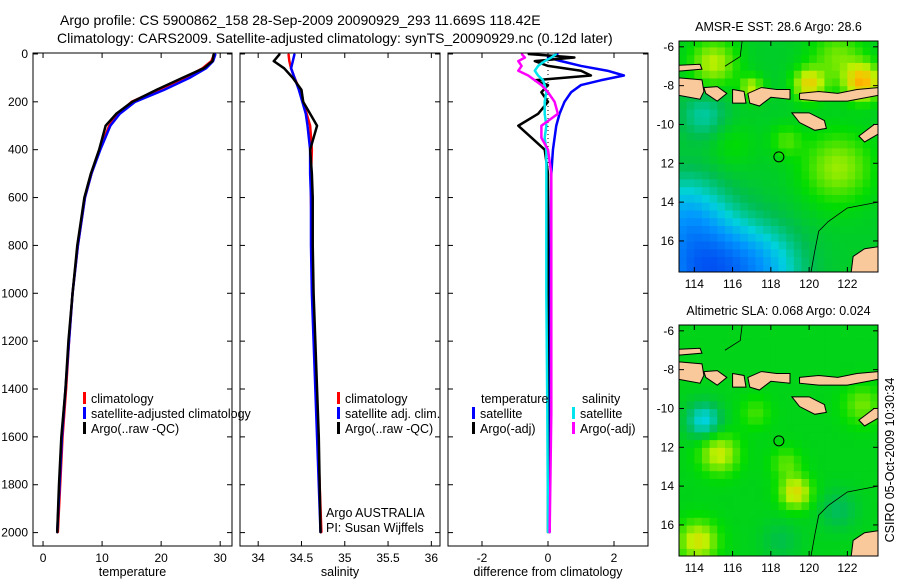  I want to click on land-lombok, so click(739, 380).